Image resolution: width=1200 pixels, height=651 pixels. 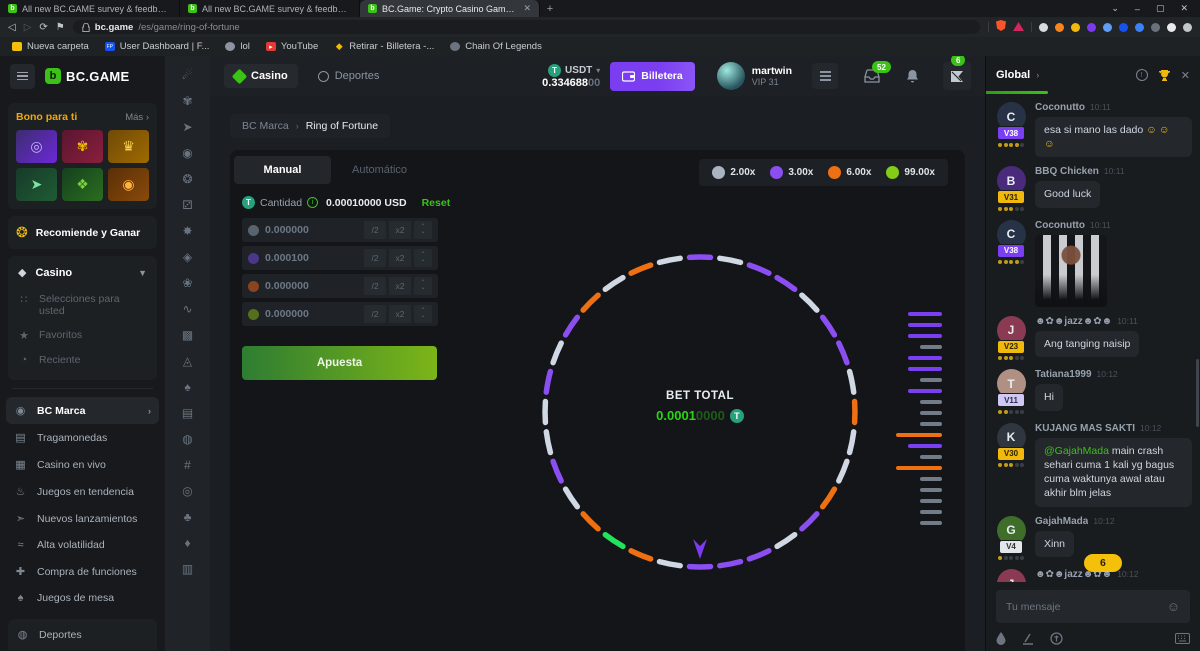 What do you see at coordinates (754, 76) in the screenshot?
I see `user-profile: martwin VIP 31` at bounding box center [754, 76].